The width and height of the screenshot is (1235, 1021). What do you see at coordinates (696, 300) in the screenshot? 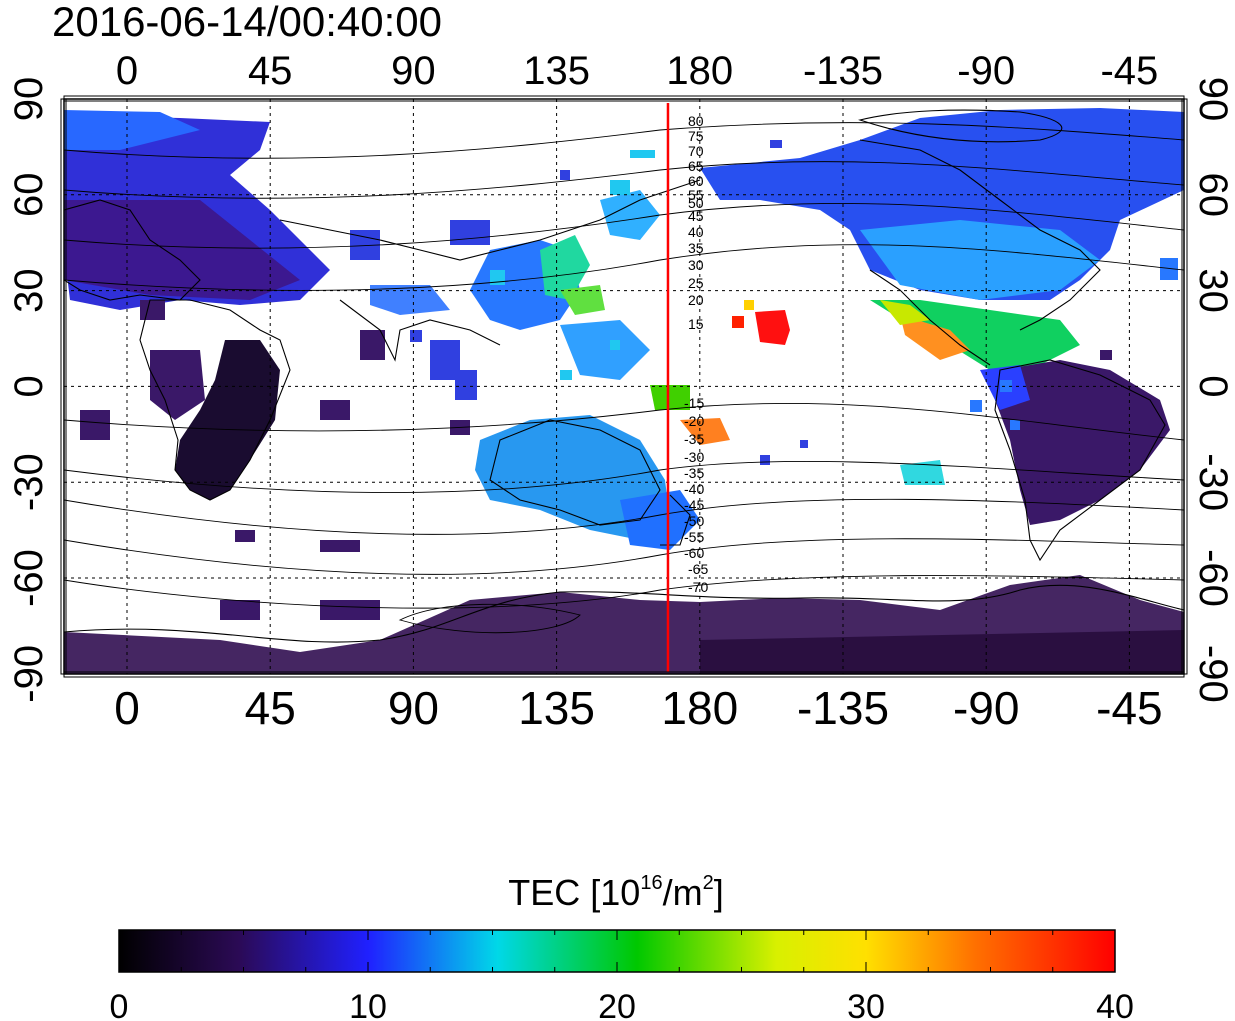
I see `contour-label: 20` at bounding box center [696, 300].